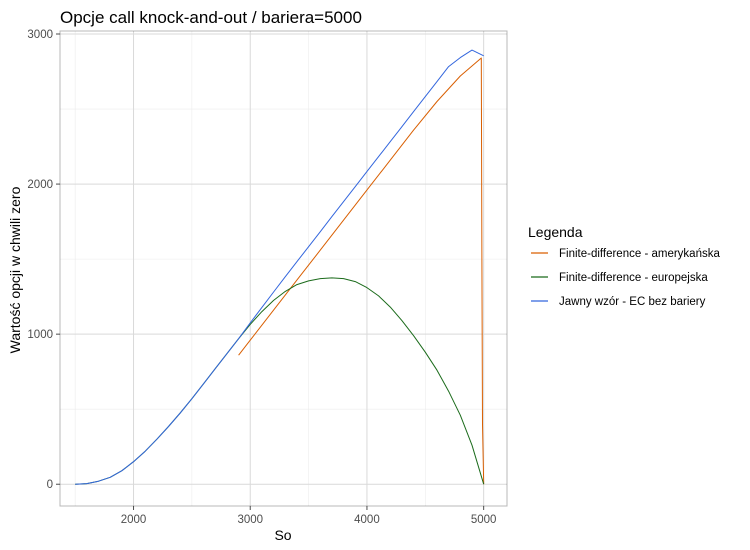  Describe the element at coordinates (211, 17) in the screenshot. I see `chart-title: Opcje call knock-and-out / bariera=5000` at that location.